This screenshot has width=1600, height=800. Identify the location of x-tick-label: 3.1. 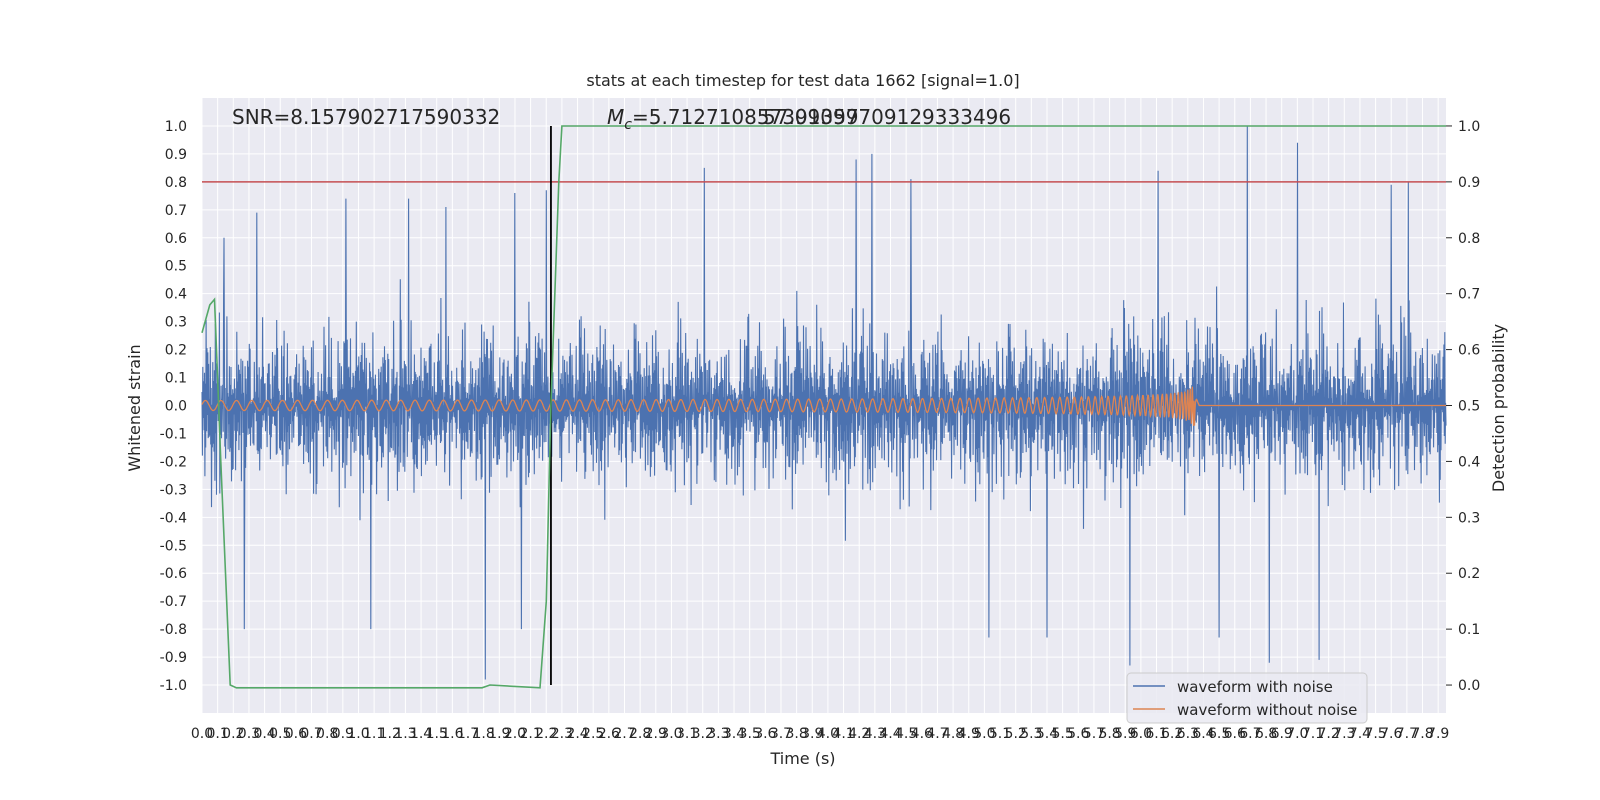
(687, 734).